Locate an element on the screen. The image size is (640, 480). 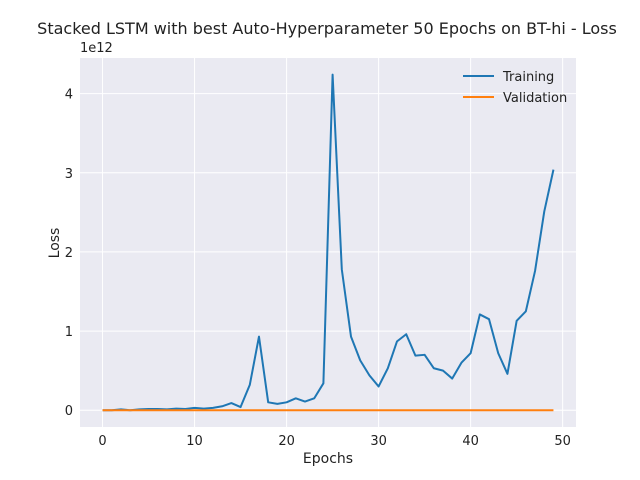
x-tick-label: 20 is located at coordinates (286, 441).